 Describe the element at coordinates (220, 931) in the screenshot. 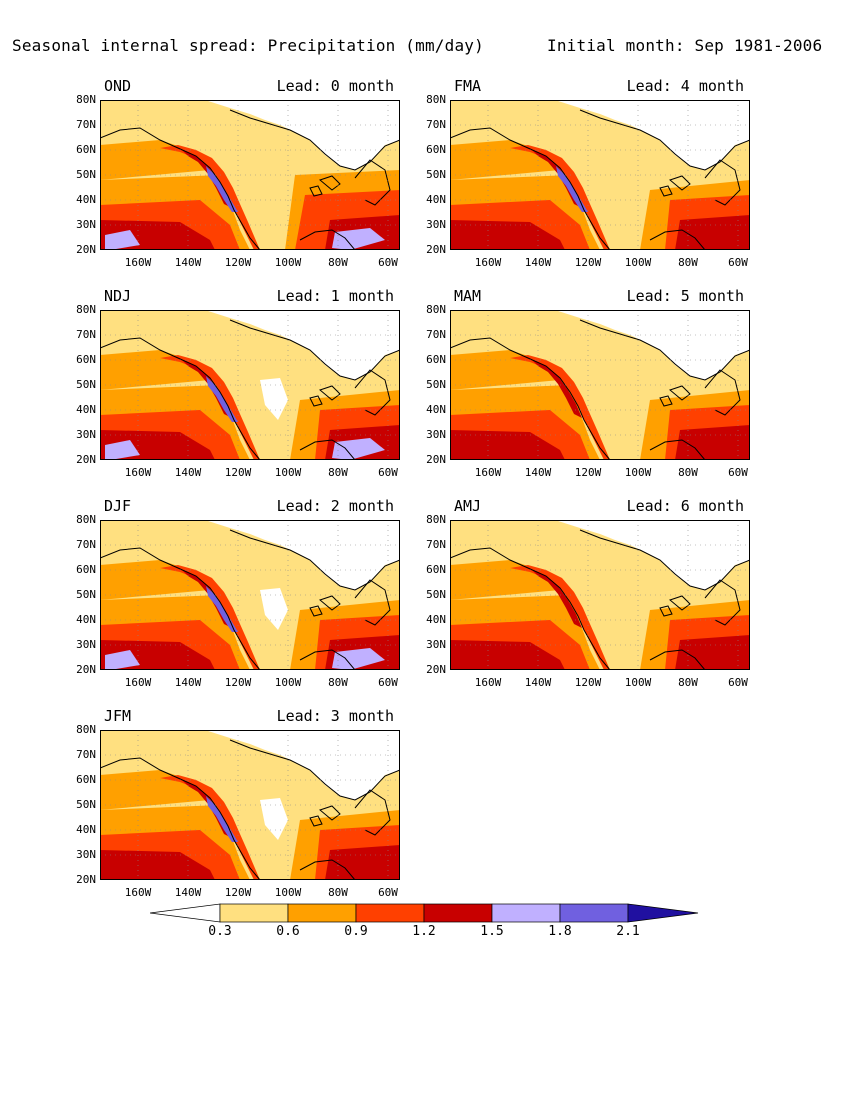

I see `colorbar-tick-label: 0.3` at that location.